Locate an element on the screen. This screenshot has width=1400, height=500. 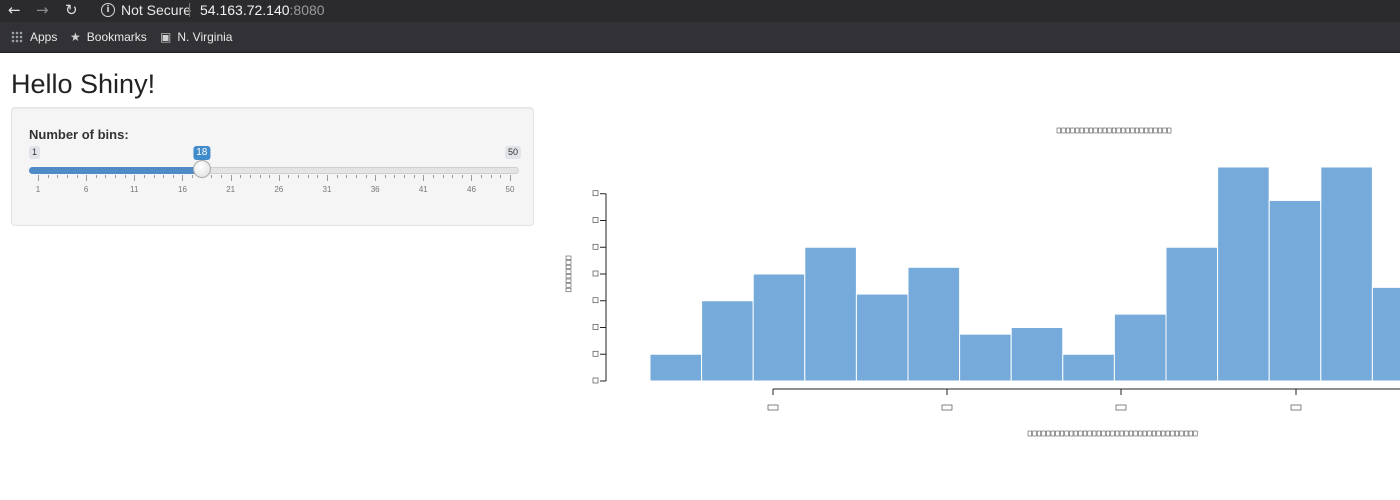
bookmark-n-virginia: ▣ N. Virginia is located at coordinates (196, 37).